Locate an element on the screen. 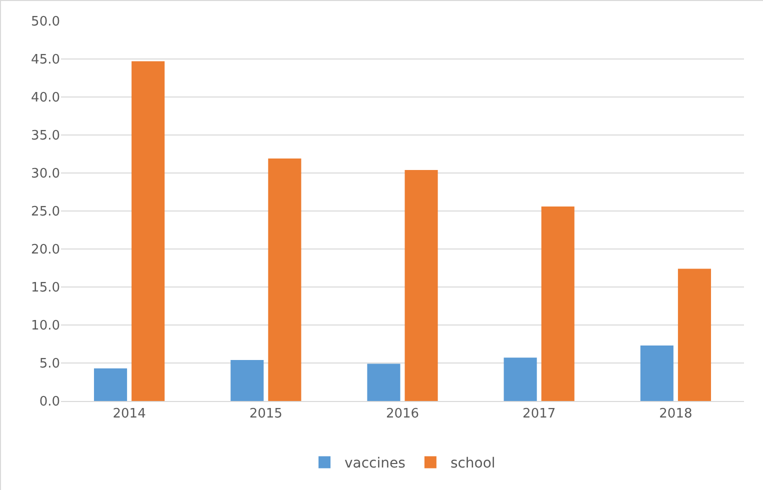  y-tick-label: 15.0 is located at coordinates (45, 288).